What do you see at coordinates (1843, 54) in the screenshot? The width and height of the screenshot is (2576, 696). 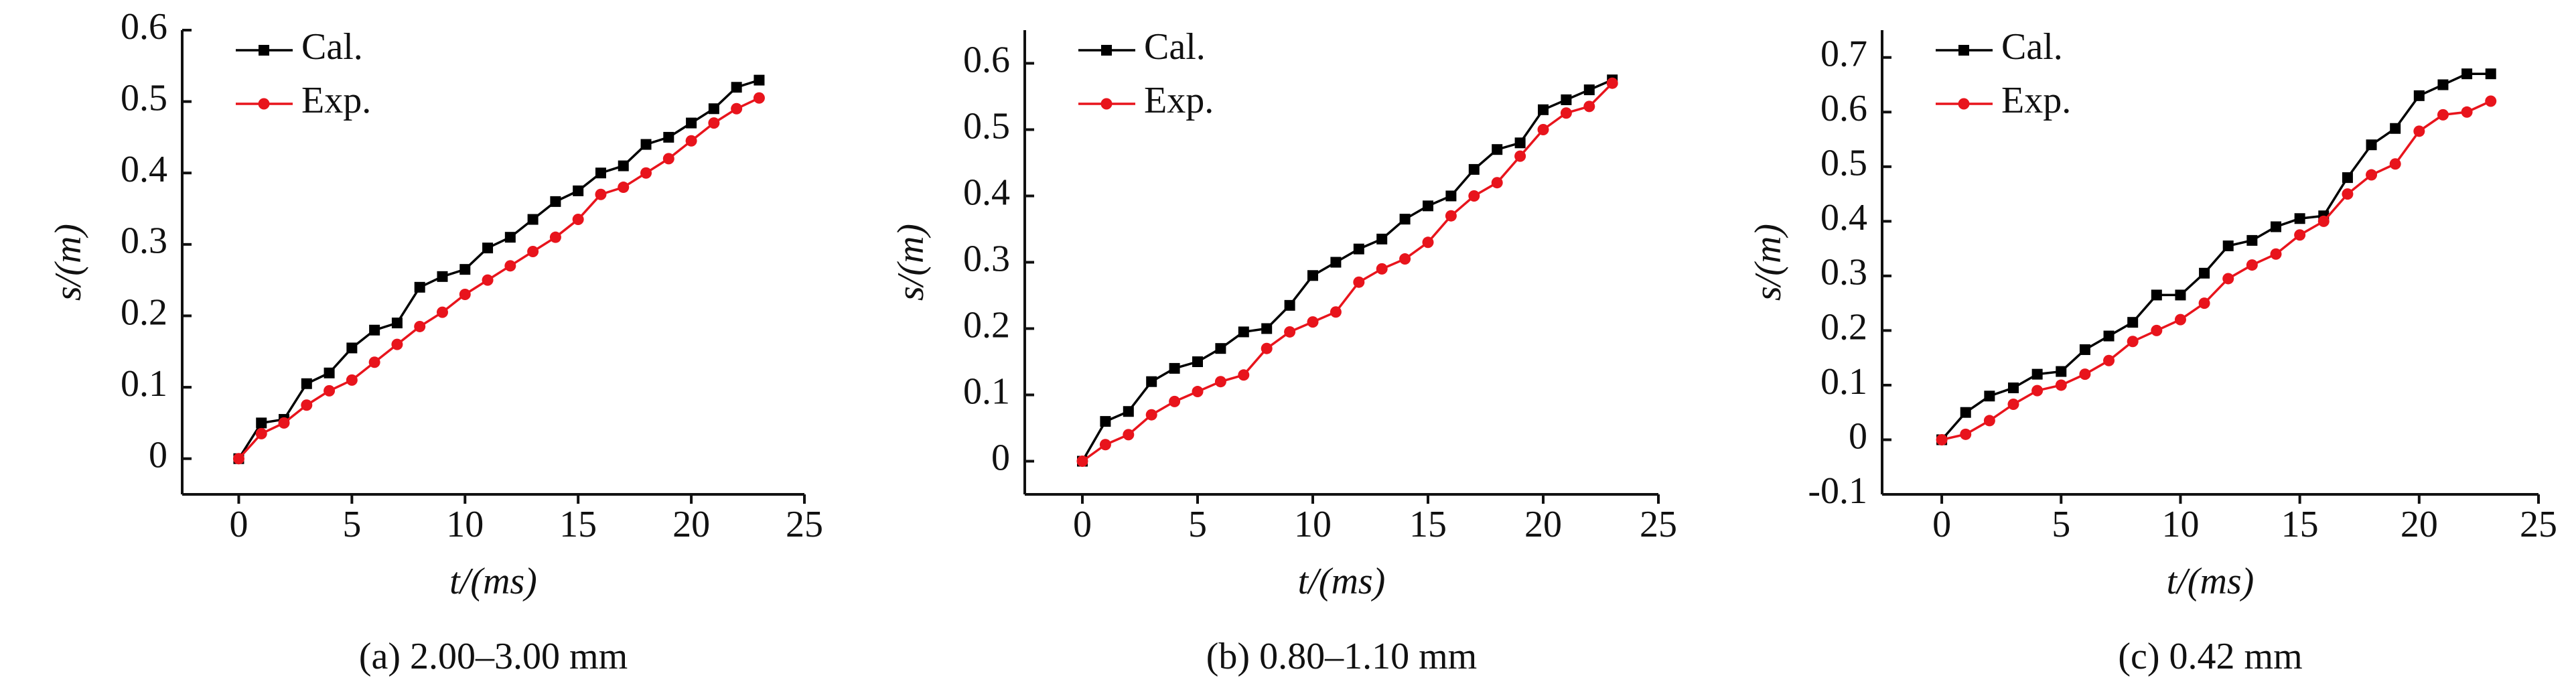 I see `y-tick-label: 0.7` at bounding box center [1843, 54].